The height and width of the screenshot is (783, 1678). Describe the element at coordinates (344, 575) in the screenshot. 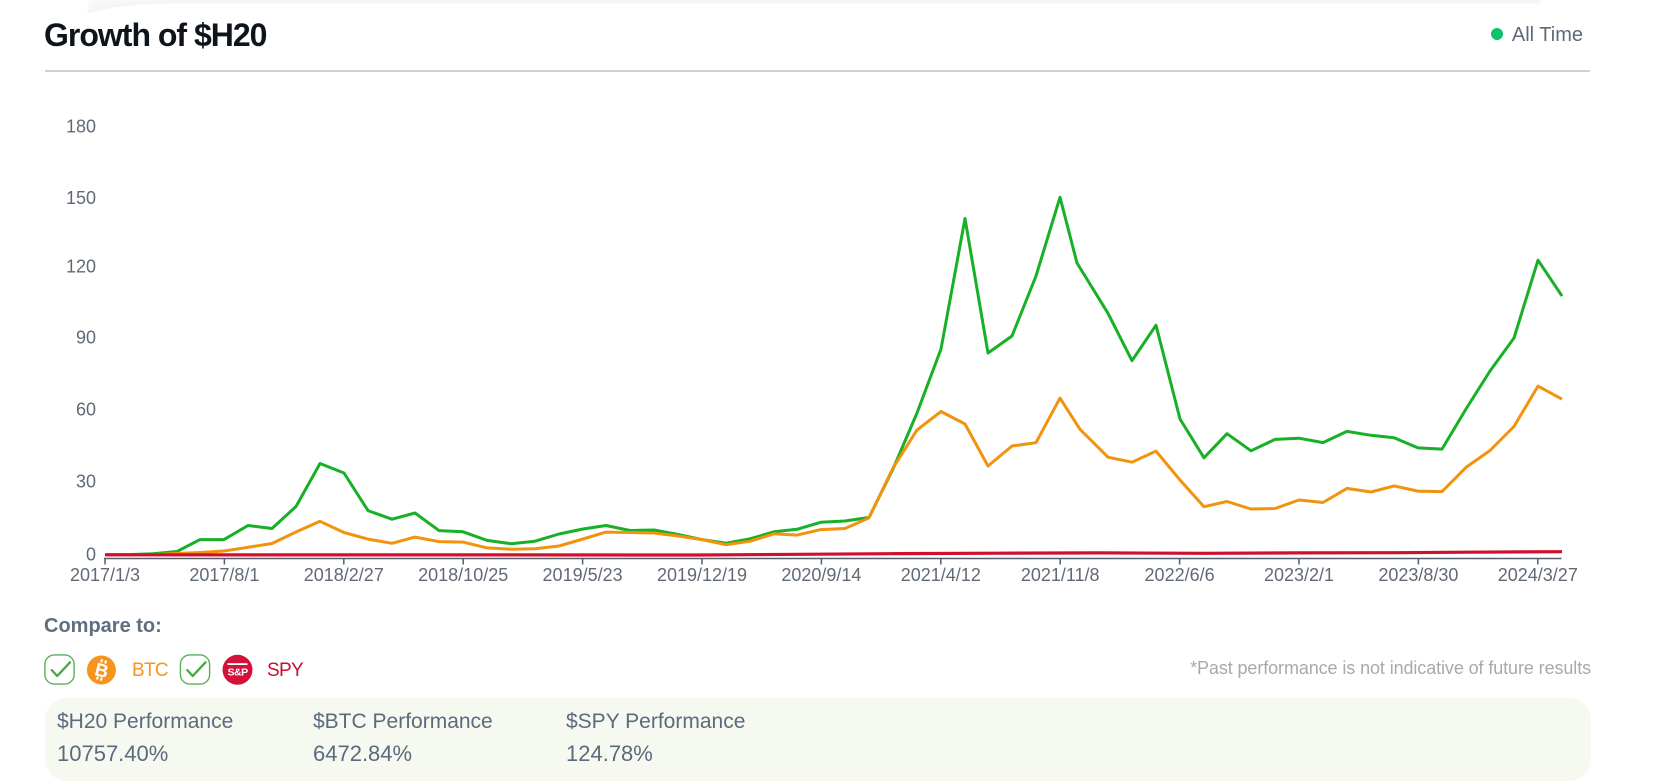

I see `svg-text: 2018/2/27` at that location.